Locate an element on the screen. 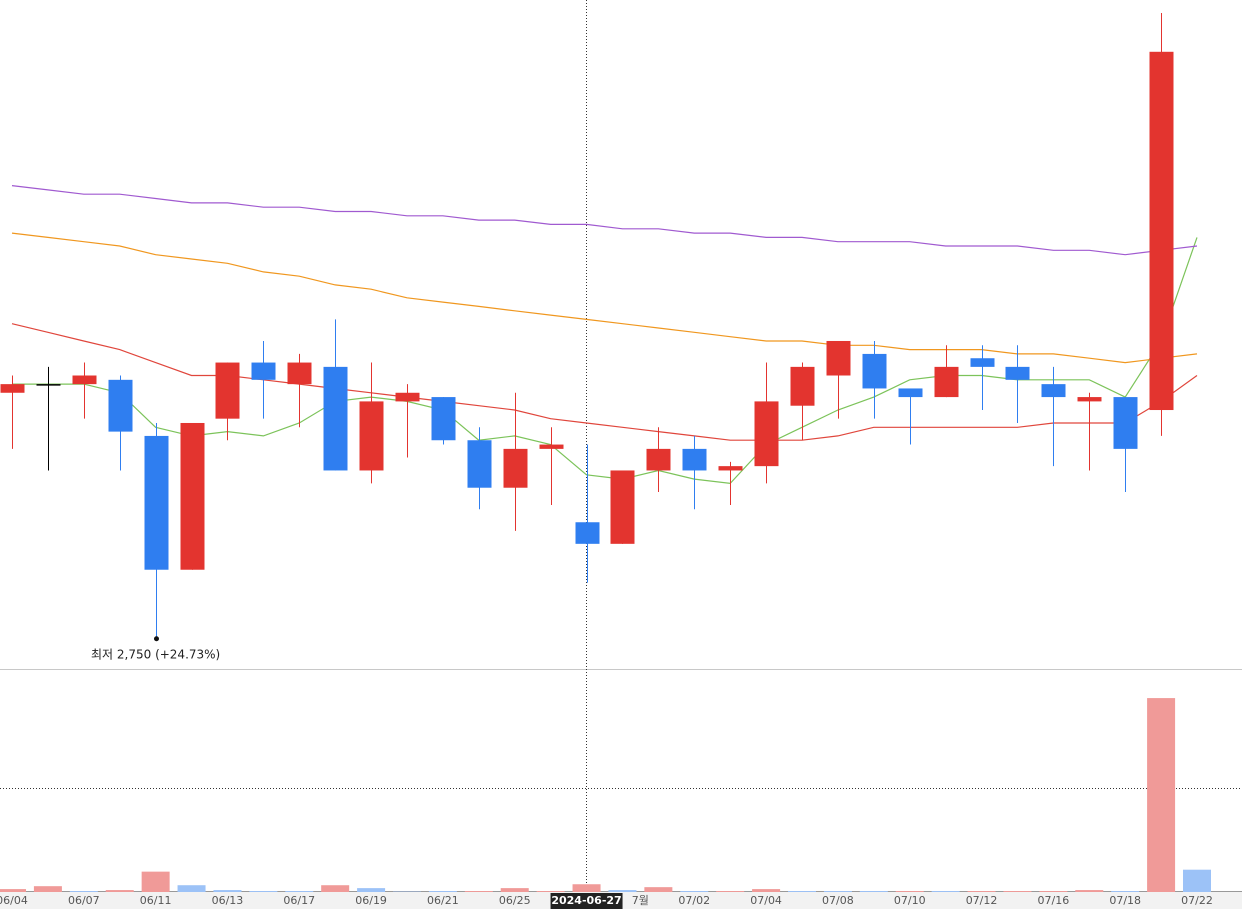 The image size is (1242, 909). low-annotation: 최저 2,750 (+24.73%) is located at coordinates (155, 654).